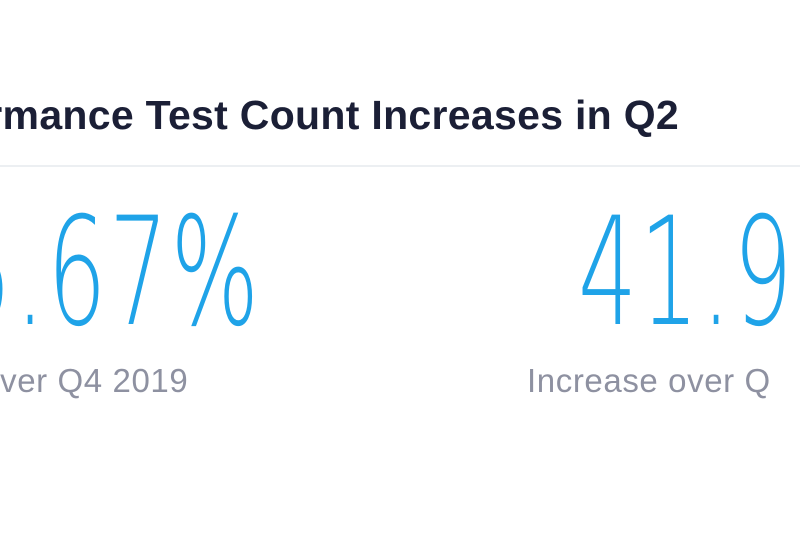  What do you see at coordinates (689, 273) in the screenshot?
I see `stat-value-right: 41.96%` at bounding box center [689, 273].